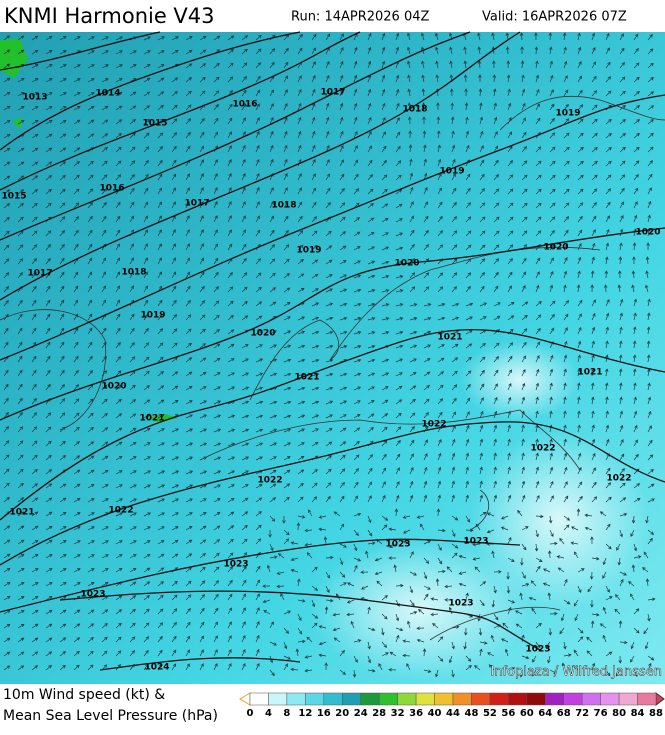 The image size is (665, 735). What do you see at coordinates (601, 713) in the screenshot?
I see `colorbar-tick-label: 76` at bounding box center [601, 713].